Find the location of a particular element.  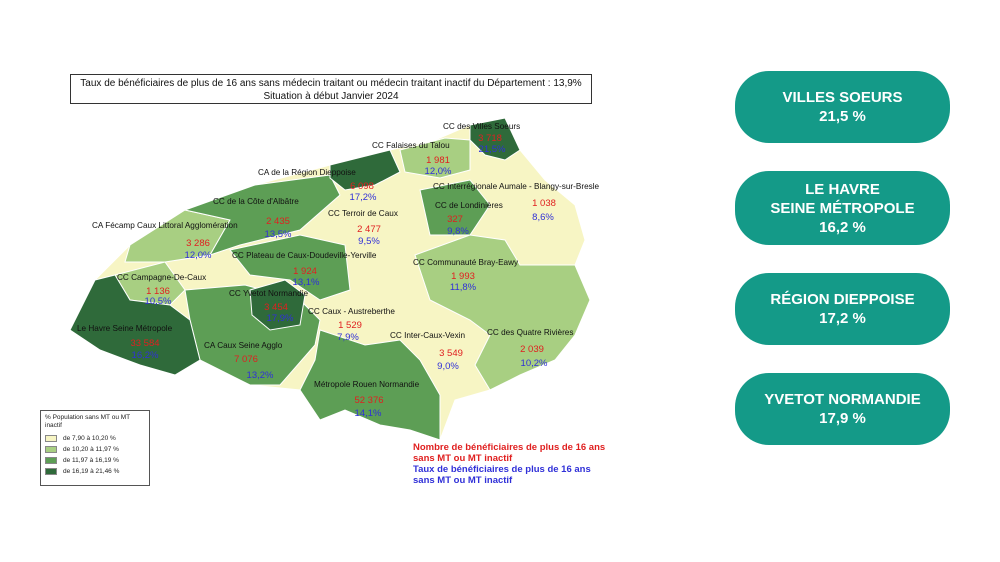

zone-count: 1 993 is located at coordinates (463, 276).